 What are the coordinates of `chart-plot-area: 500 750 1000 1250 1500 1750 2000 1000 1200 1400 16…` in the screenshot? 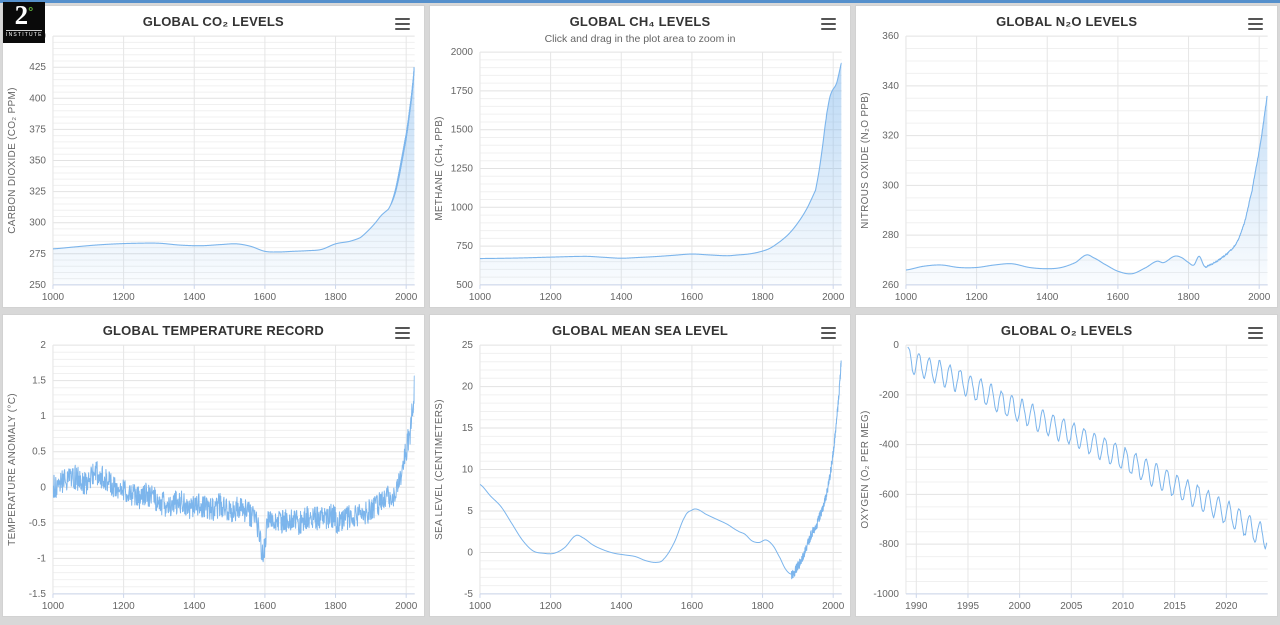 It's located at (640, 176).